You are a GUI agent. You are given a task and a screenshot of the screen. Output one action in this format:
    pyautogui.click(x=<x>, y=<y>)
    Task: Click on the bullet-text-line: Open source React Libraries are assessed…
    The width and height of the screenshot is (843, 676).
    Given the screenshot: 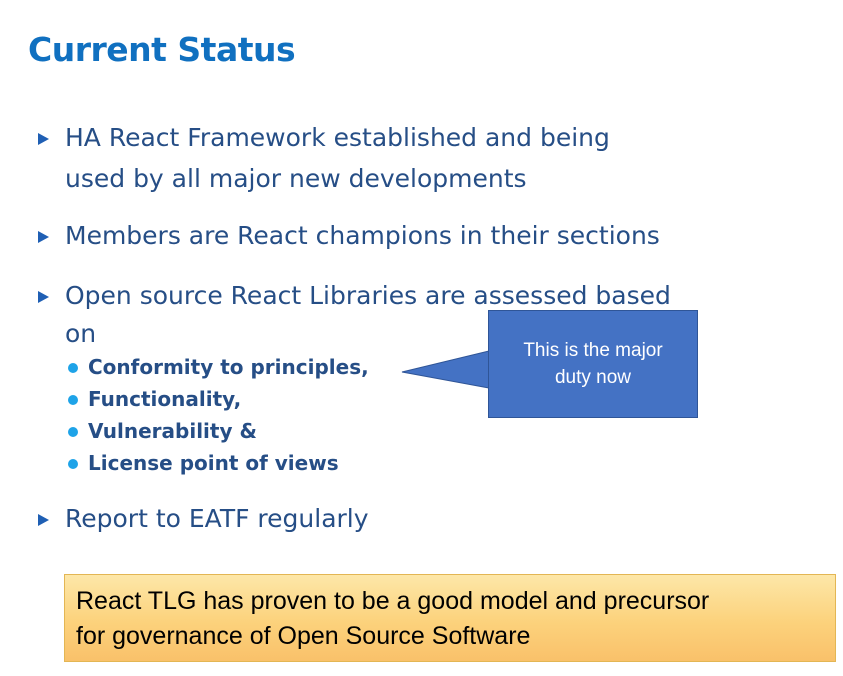 What is the action you would take?
    pyautogui.click(x=368, y=295)
    